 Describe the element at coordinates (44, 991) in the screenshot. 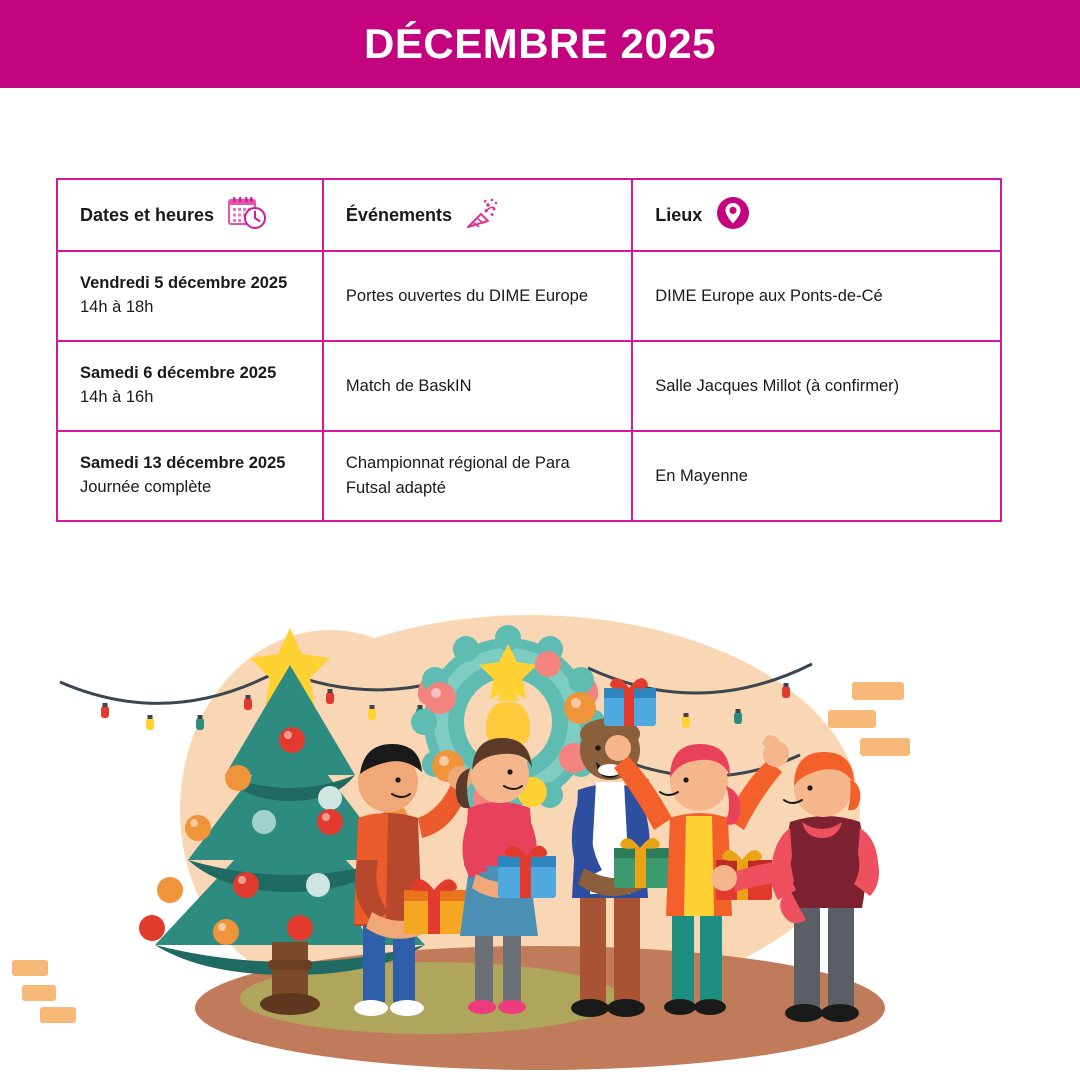

I see `brick-accents-left` at that location.